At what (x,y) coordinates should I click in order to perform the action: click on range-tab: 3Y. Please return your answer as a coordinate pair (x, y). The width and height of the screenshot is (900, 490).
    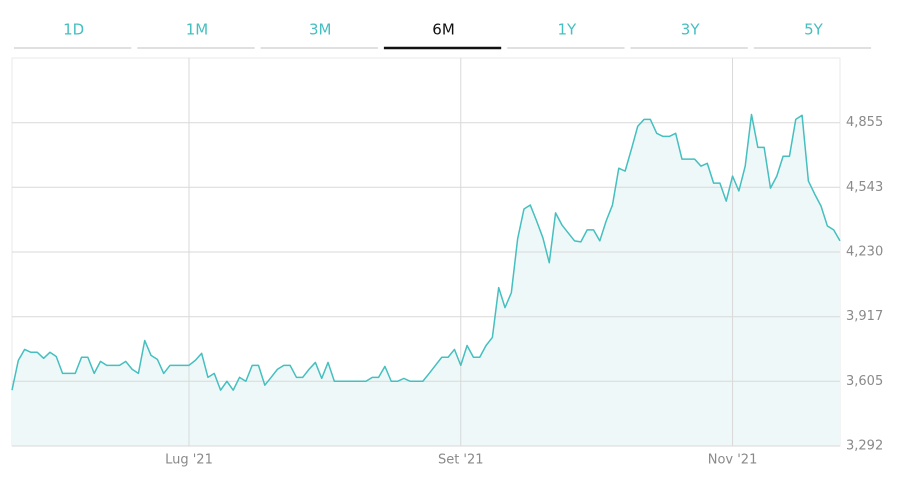
    Looking at the image, I should click on (691, 30).